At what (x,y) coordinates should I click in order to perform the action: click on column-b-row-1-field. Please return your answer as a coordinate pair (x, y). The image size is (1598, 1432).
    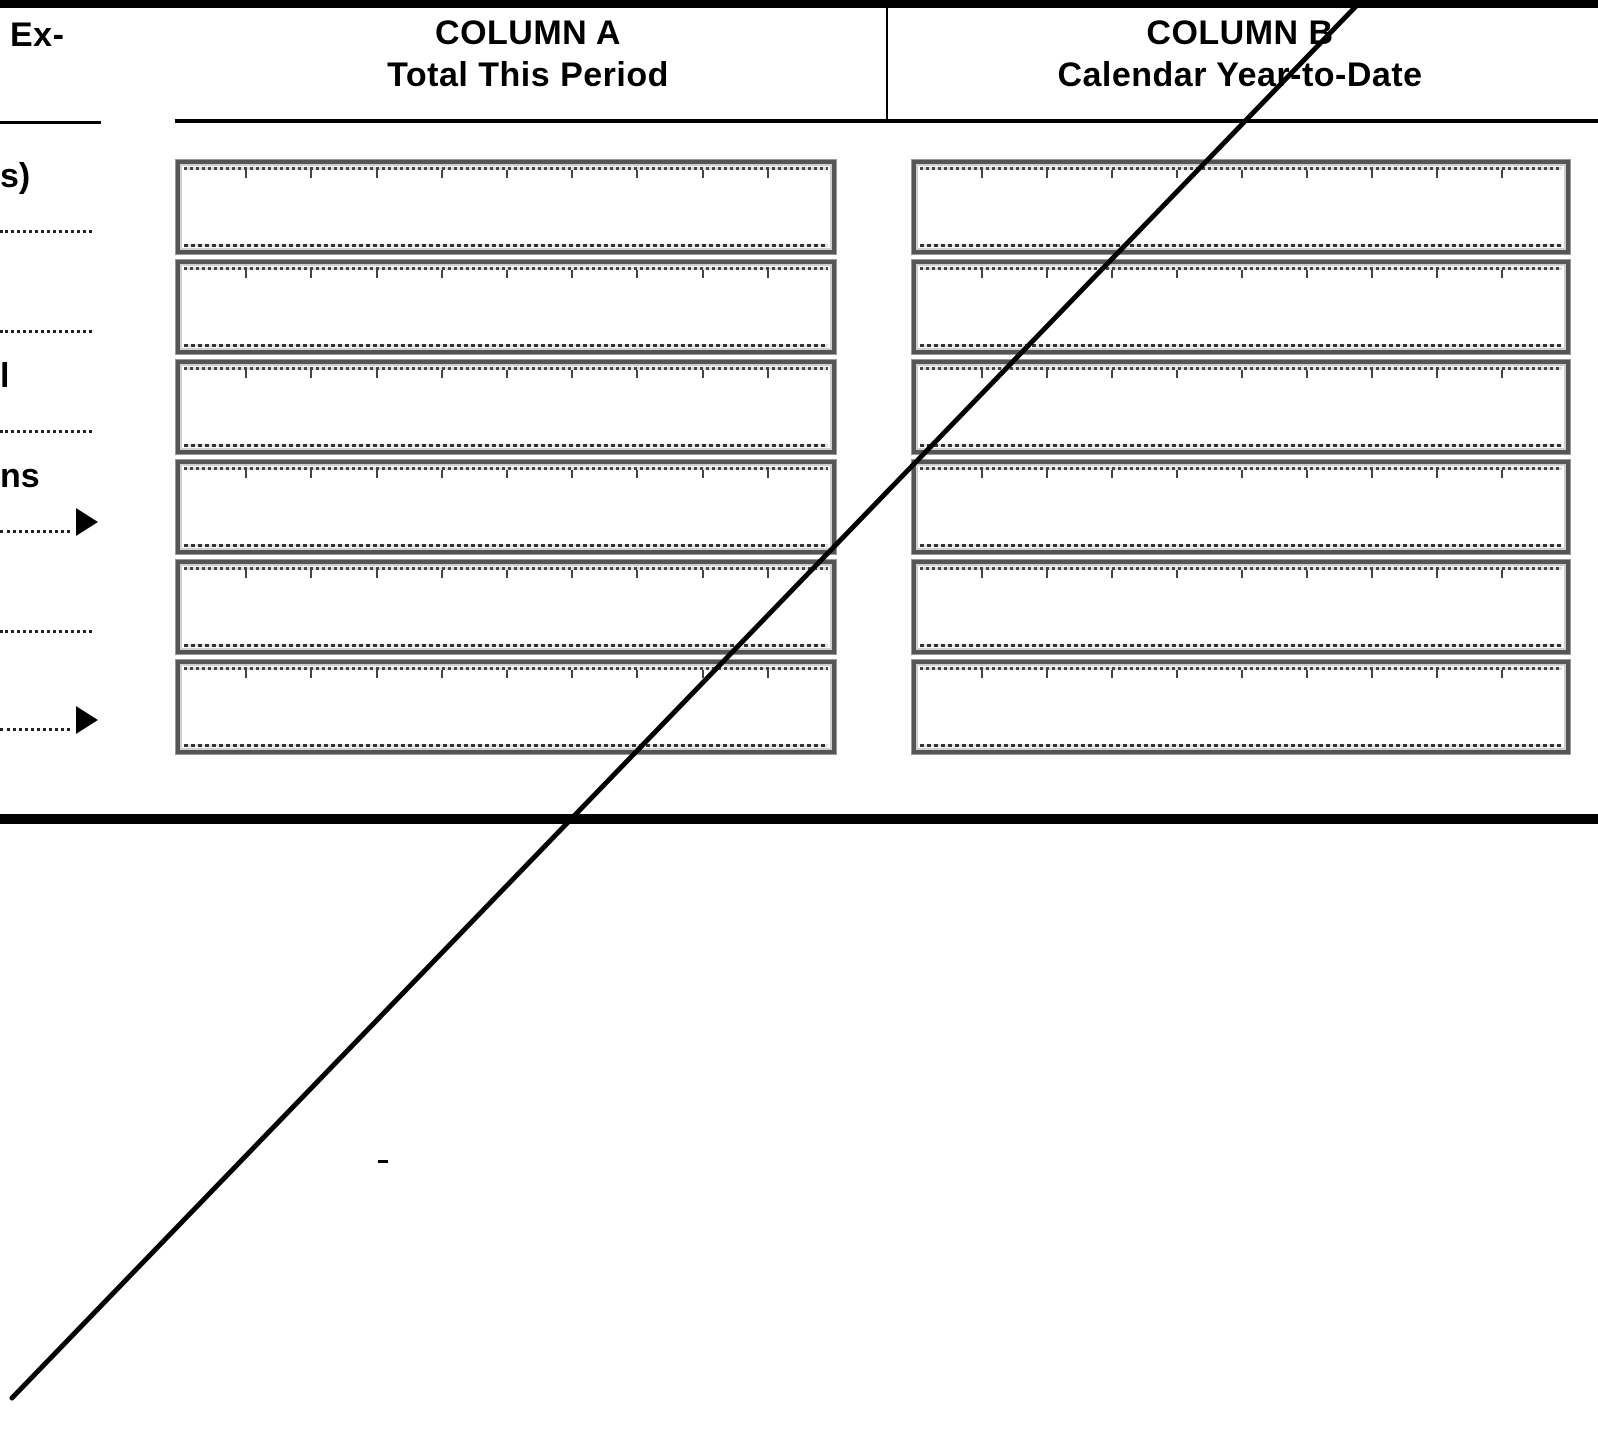
    Looking at the image, I should click on (1241, 207).